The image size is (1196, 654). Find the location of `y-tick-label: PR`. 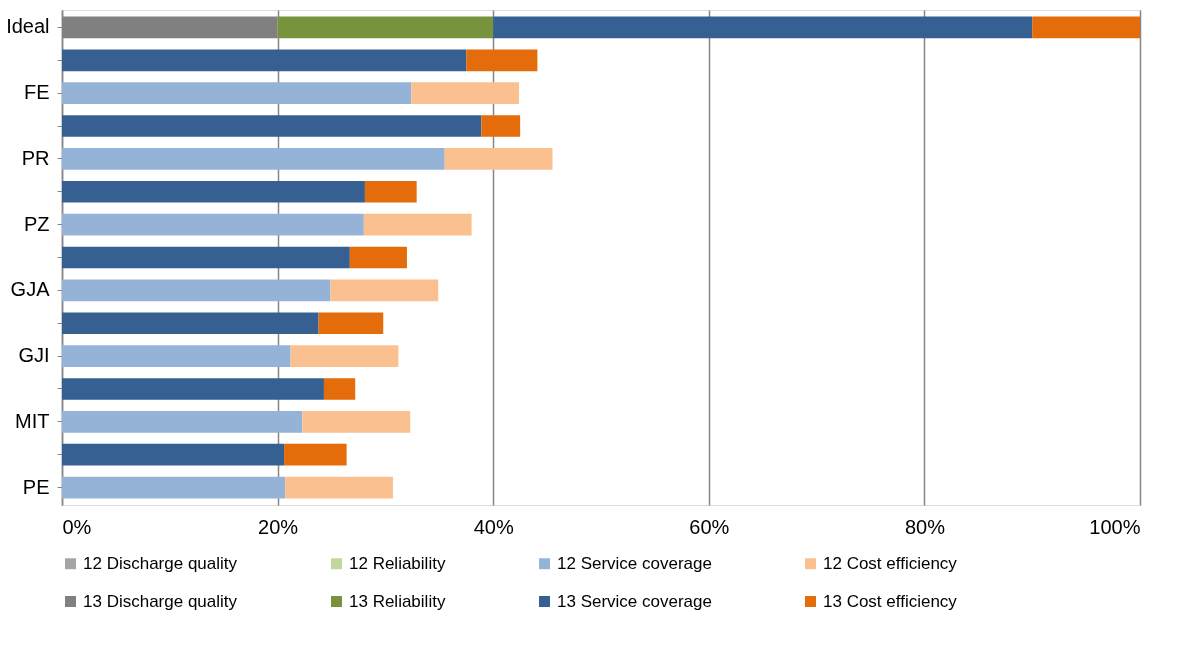

y-tick-label: PR is located at coordinates (35, 157).